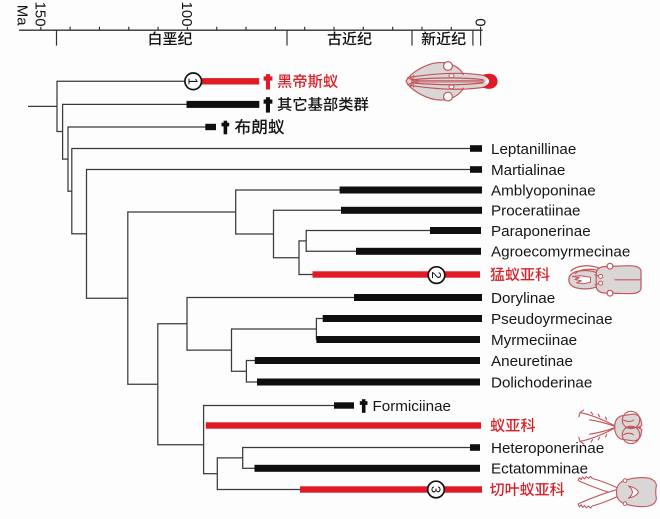 This screenshot has width=660, height=519. What do you see at coordinates (186, 14) in the screenshot?
I see `svg-text: 100` at bounding box center [186, 14].